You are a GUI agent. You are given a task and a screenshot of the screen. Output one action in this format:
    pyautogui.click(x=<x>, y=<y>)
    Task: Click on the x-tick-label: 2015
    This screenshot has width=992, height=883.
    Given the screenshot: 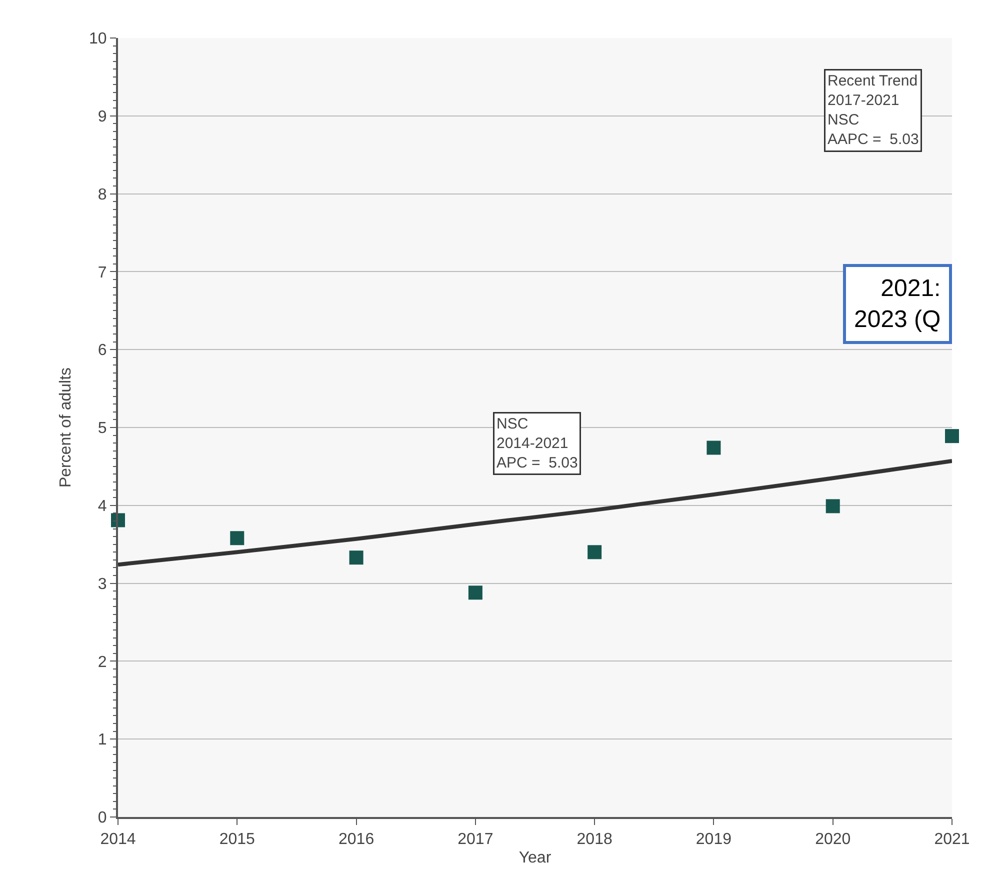 What is the action you would take?
    pyautogui.click(x=237, y=839)
    